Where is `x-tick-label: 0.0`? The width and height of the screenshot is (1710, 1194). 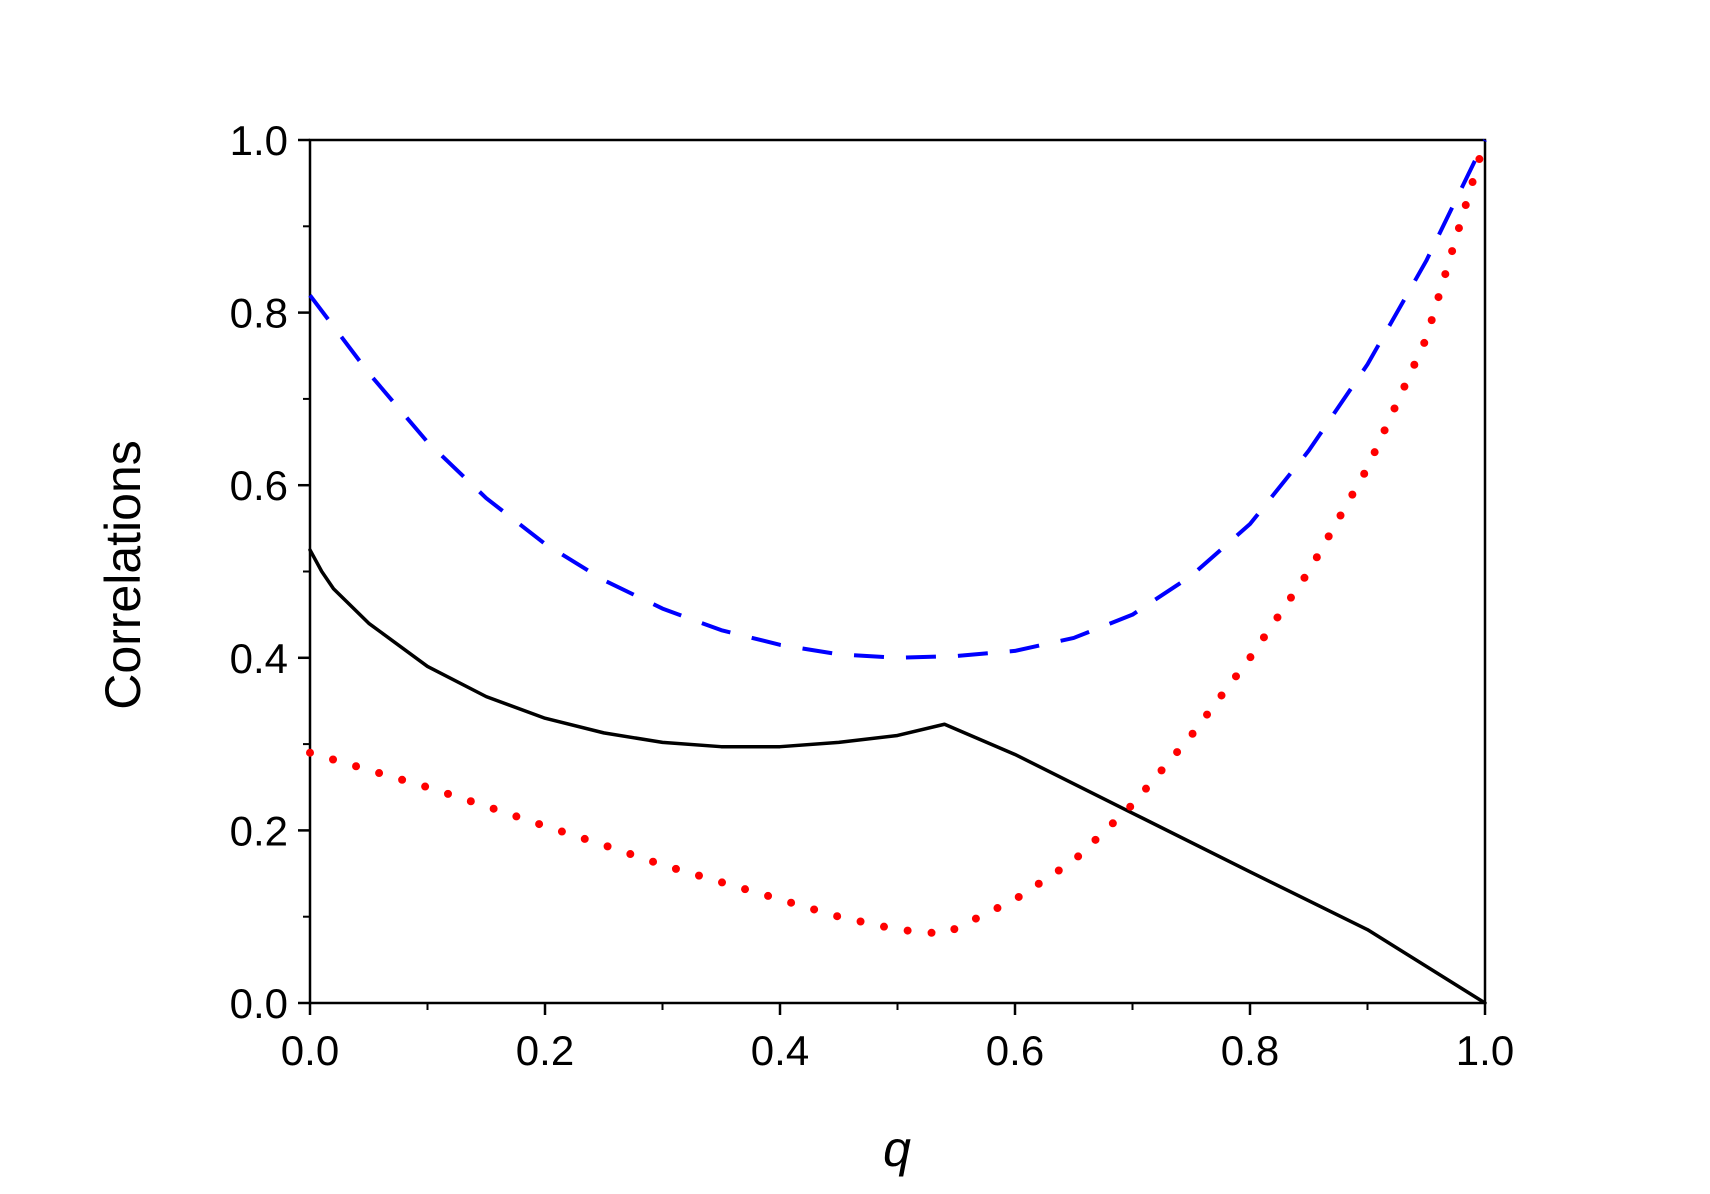 x-tick-label: 0.0 is located at coordinates (310, 1050).